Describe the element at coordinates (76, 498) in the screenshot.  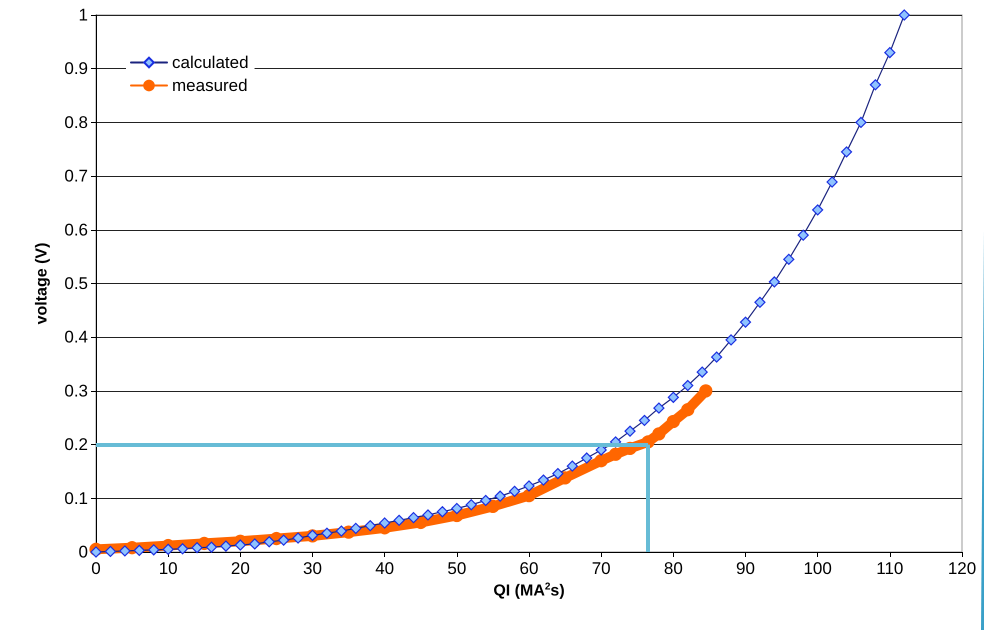
I see `y-tick-label: 0.1` at that location.